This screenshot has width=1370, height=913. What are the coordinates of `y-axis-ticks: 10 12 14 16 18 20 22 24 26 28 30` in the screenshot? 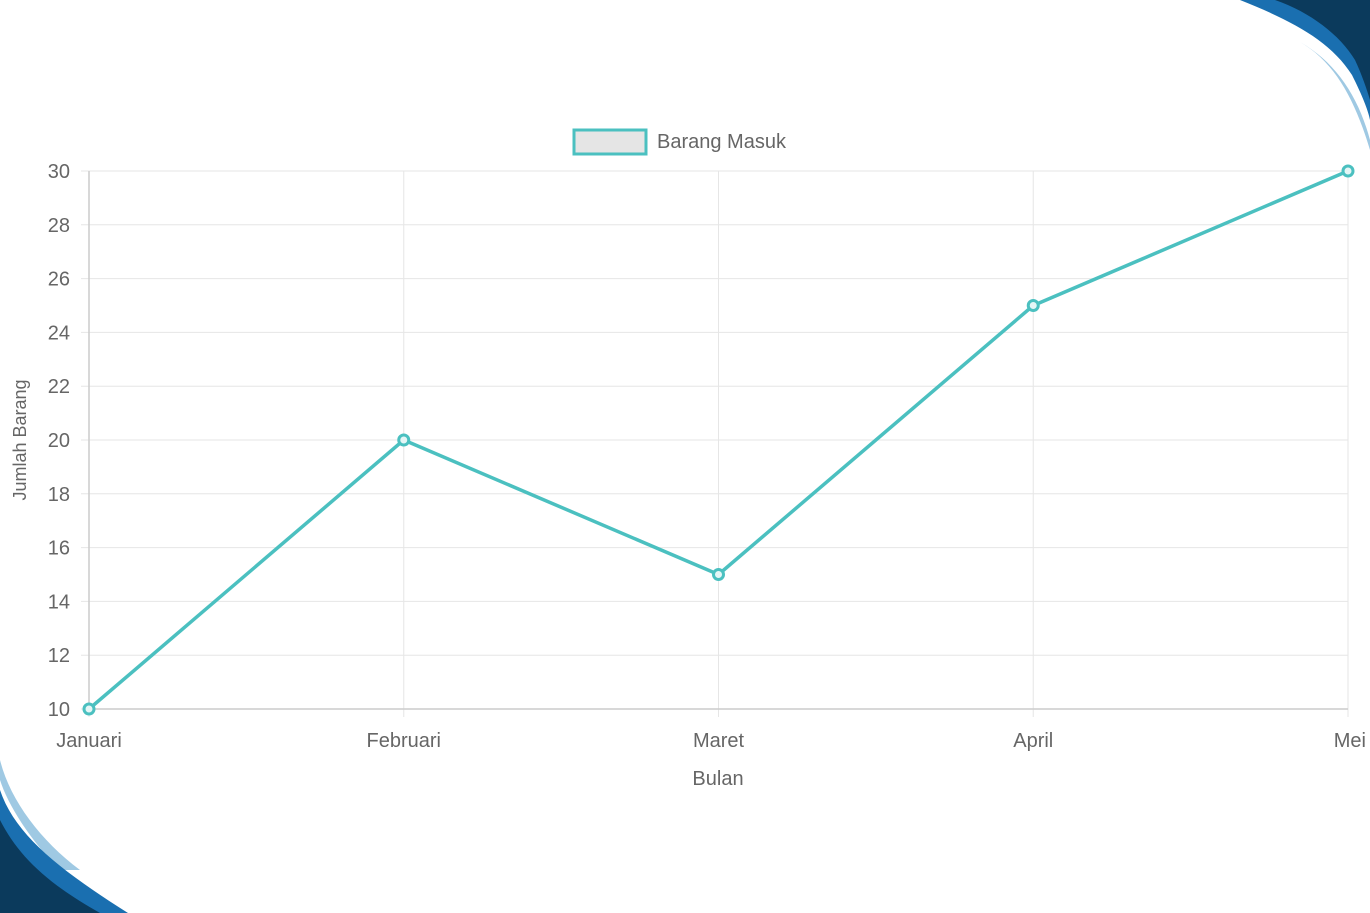 It's located at (59, 441).